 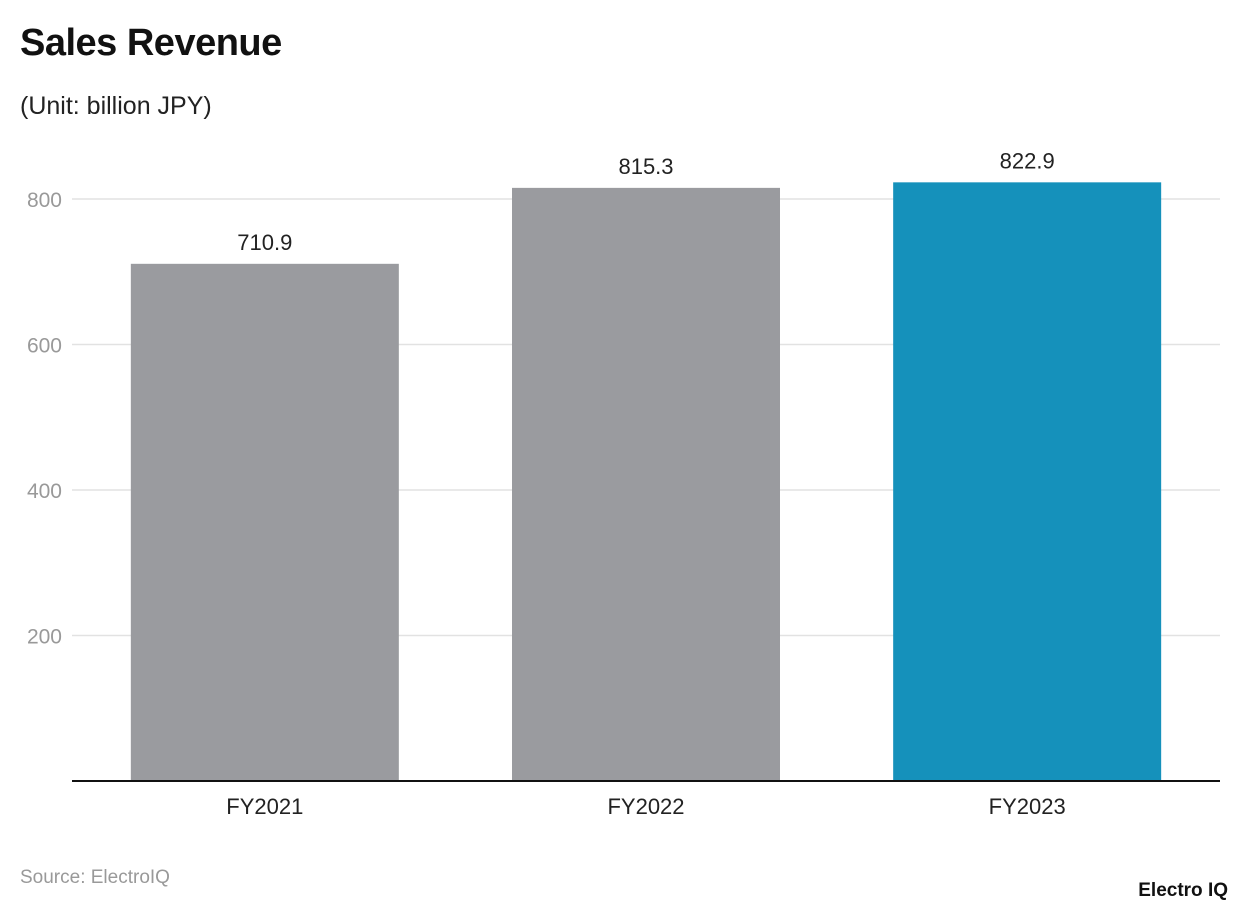 What do you see at coordinates (645, 166) in the screenshot?
I see `data-label: 815.3` at bounding box center [645, 166].